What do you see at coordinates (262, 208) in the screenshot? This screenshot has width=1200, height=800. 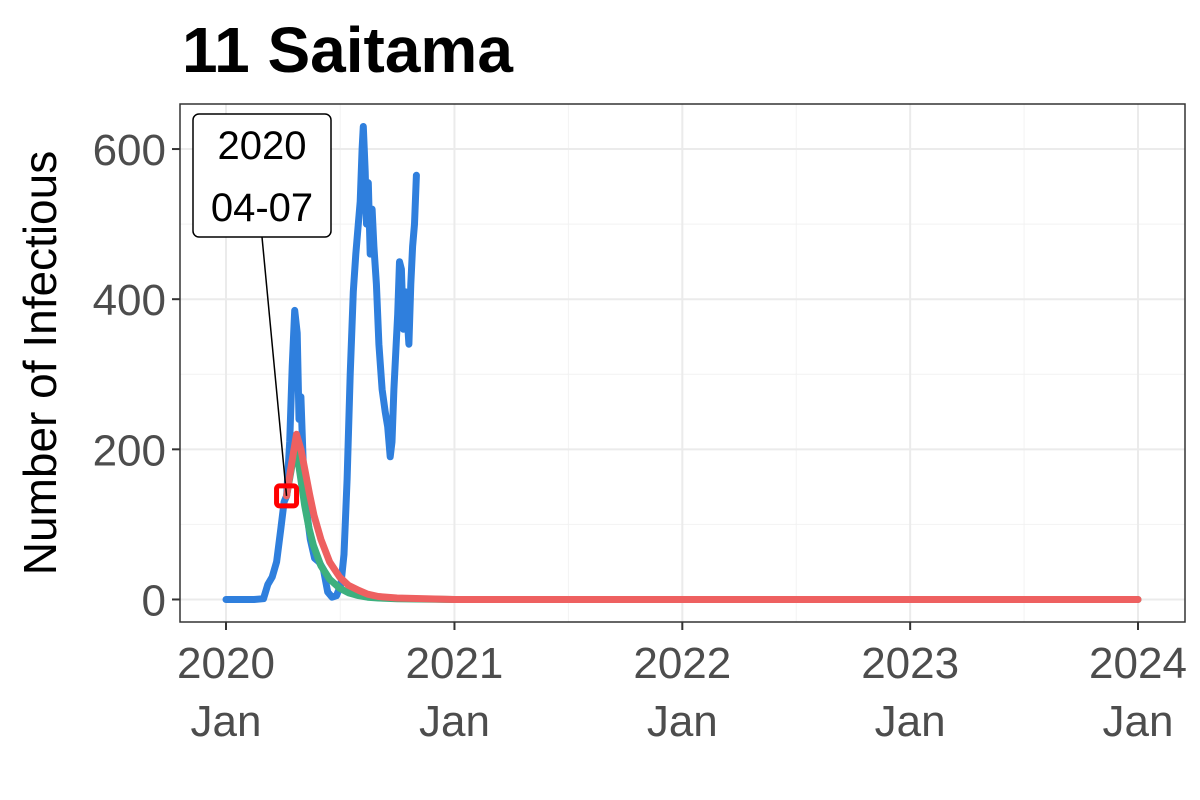 I see `annotation-label-date: 04-07` at bounding box center [262, 208].